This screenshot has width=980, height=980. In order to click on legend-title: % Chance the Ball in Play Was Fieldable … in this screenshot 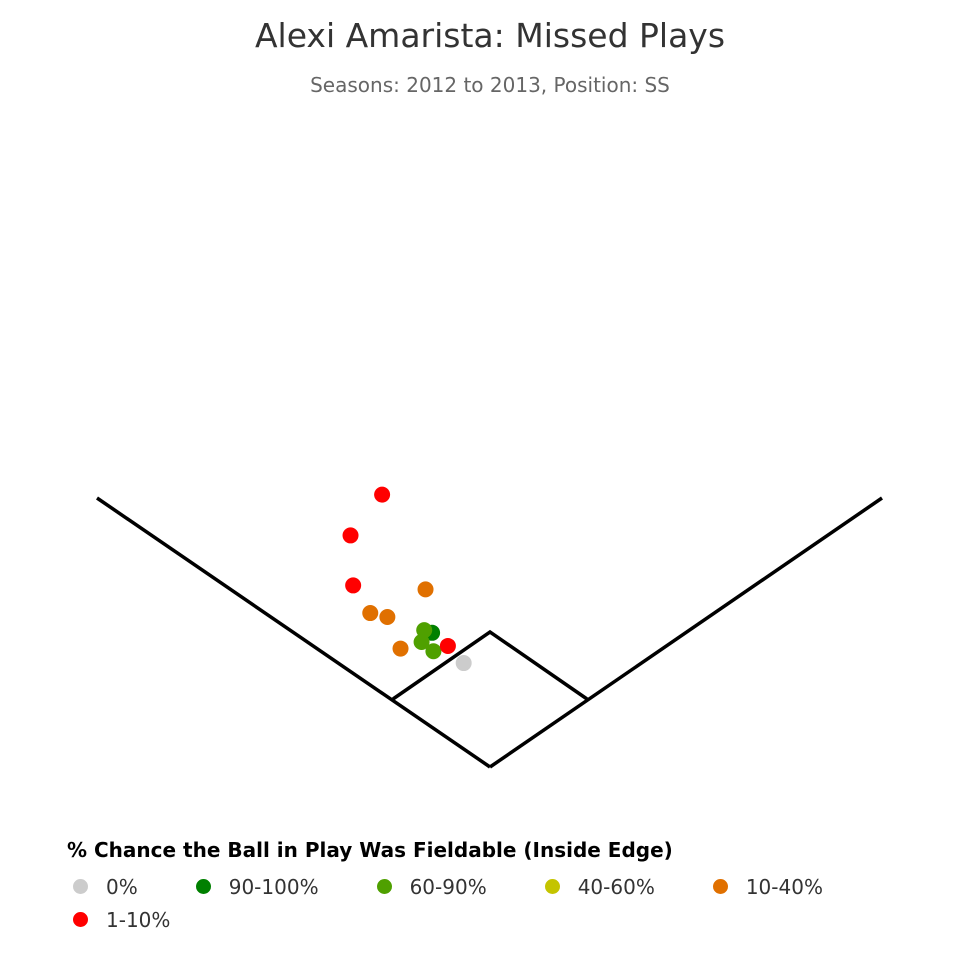, I will do `click(370, 850)`.